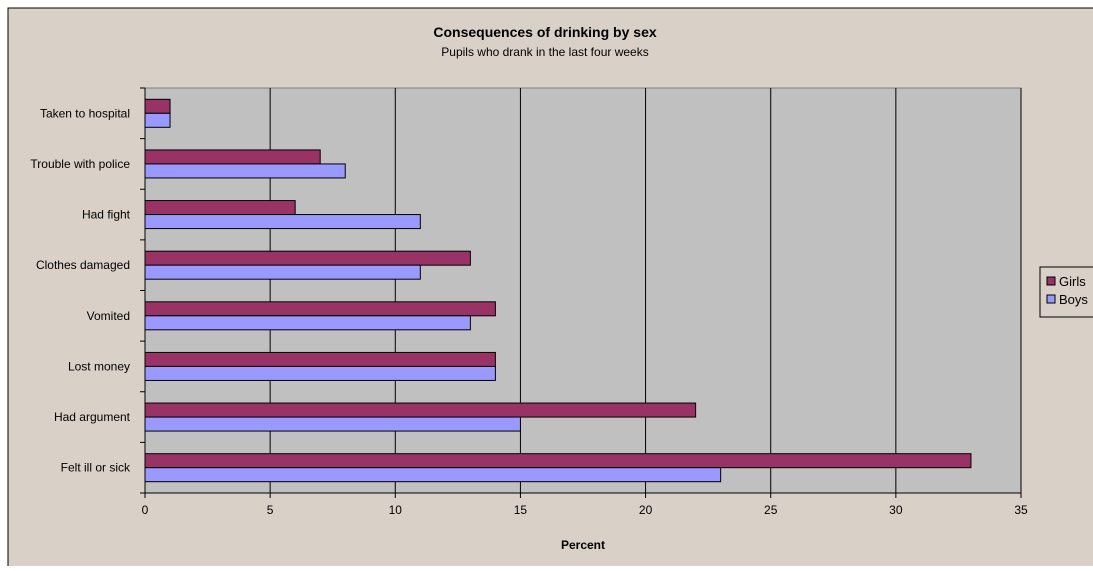 The height and width of the screenshot is (571, 1093). I want to click on x-tick-label: 20, so click(646, 510).